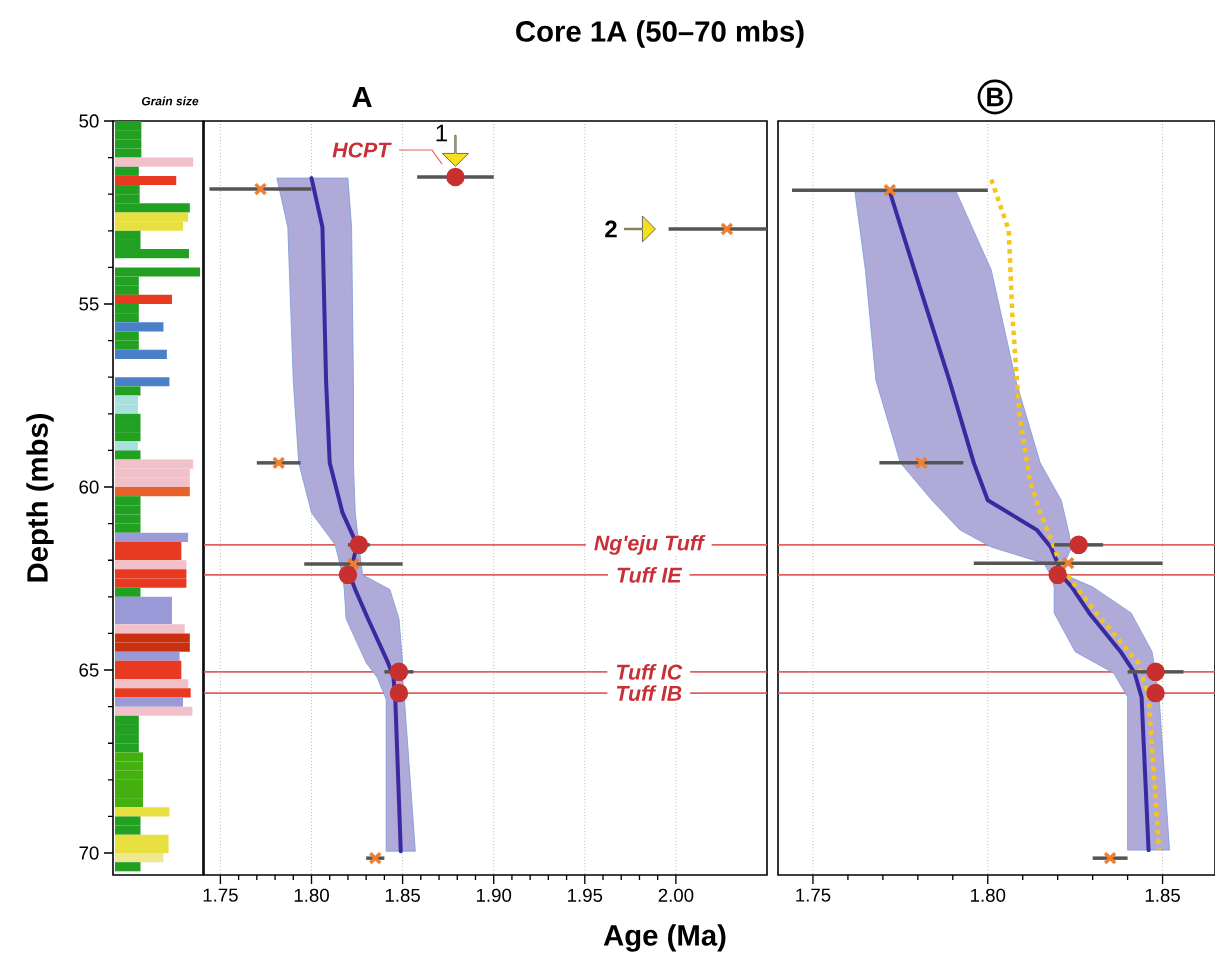 The width and height of the screenshot is (1215, 962). Describe the element at coordinates (664, 938) in the screenshot. I see `x-axis-title: Age (Ma)` at that location.